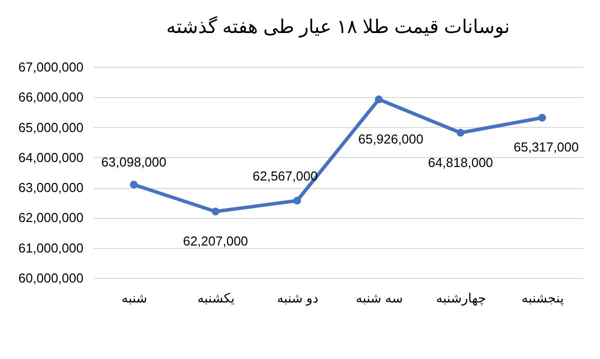  What do you see at coordinates (216, 298) in the screenshot?
I see `x-tick-label: یکشنبه` at bounding box center [216, 298].